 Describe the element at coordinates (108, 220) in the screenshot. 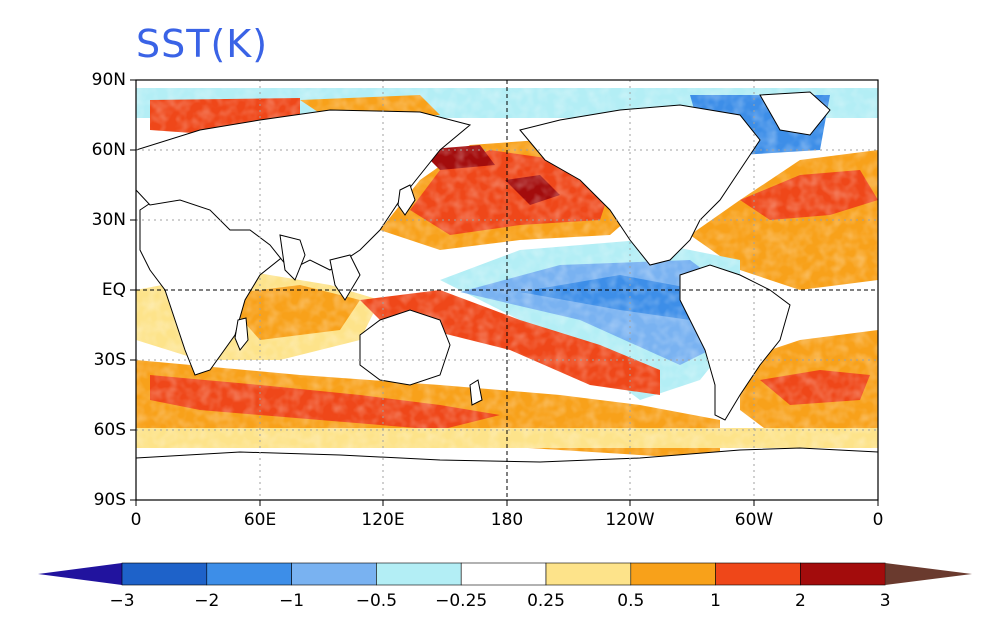

I see `lat-label-30n: 30N` at that location.